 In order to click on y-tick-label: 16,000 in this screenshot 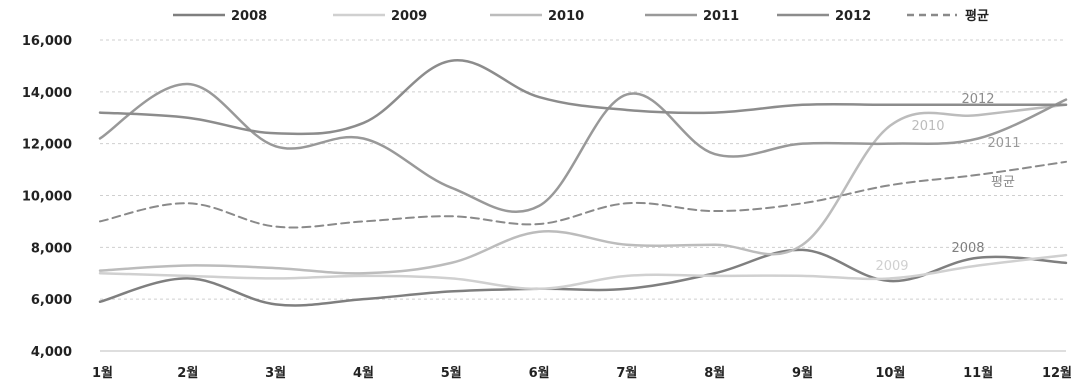, I will do `click(47, 41)`.